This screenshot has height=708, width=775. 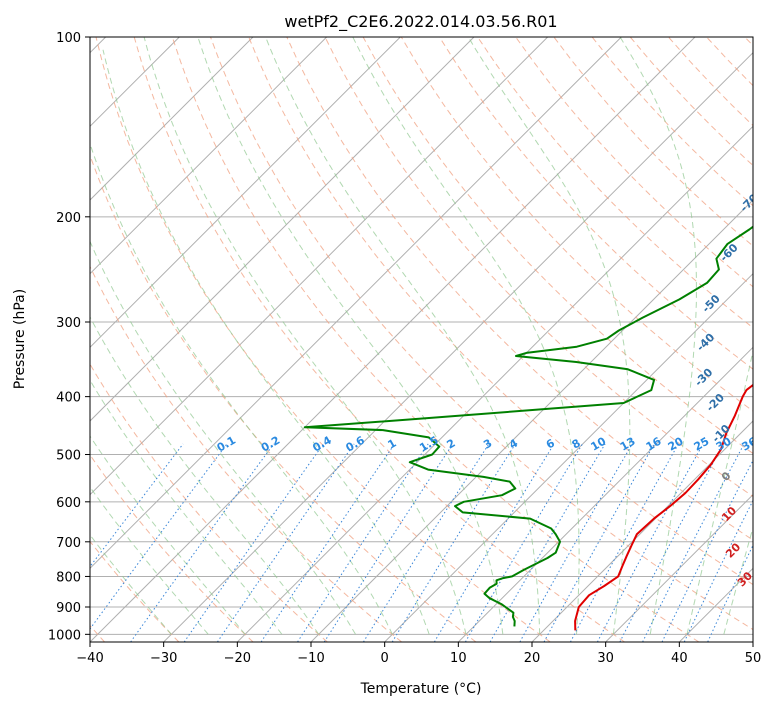 I want to click on y-tick-label: 100, so click(x=68, y=38).